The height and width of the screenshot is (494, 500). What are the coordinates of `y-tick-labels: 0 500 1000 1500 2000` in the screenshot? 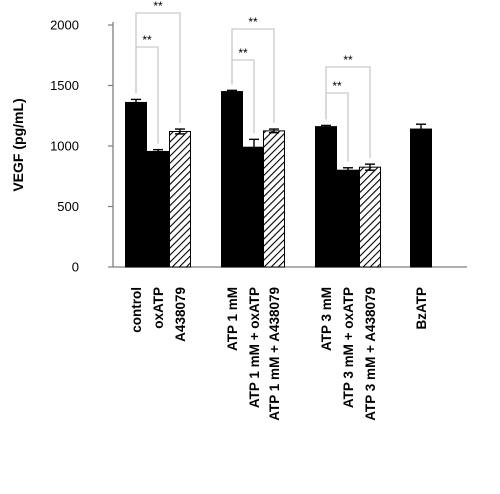 It's located at (64, 146).